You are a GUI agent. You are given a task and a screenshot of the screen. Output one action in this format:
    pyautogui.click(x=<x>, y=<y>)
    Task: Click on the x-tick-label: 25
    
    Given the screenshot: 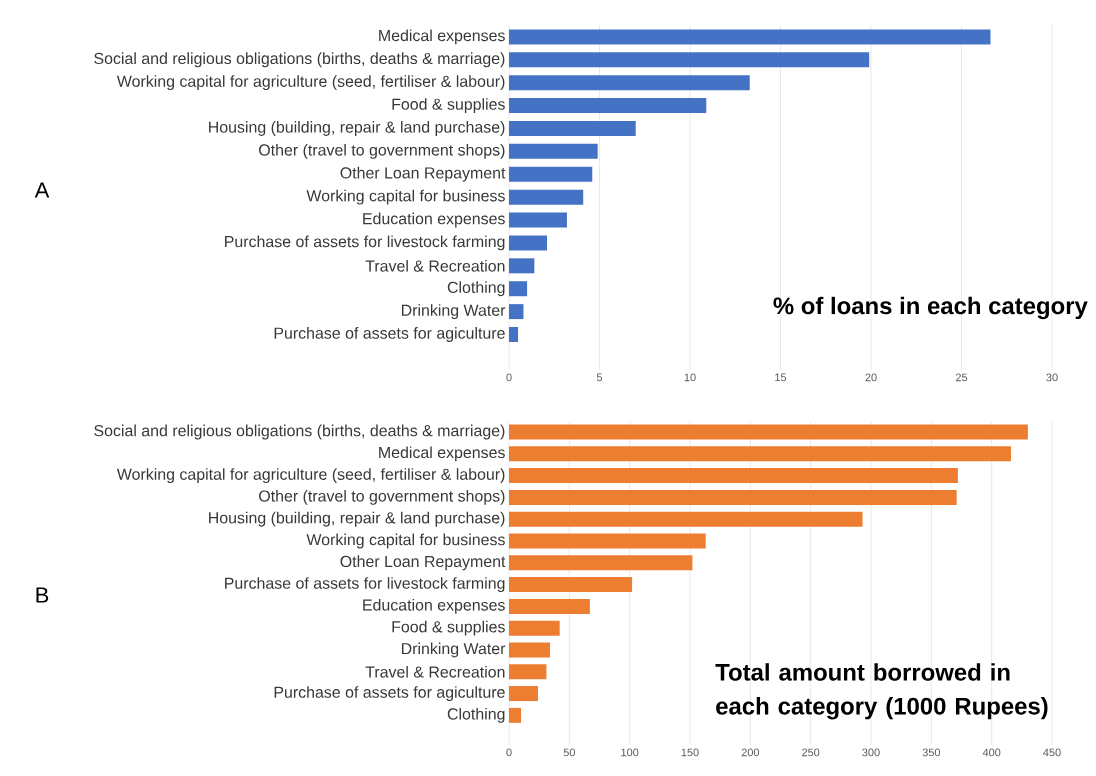 What is the action you would take?
    pyautogui.click(x=961, y=377)
    